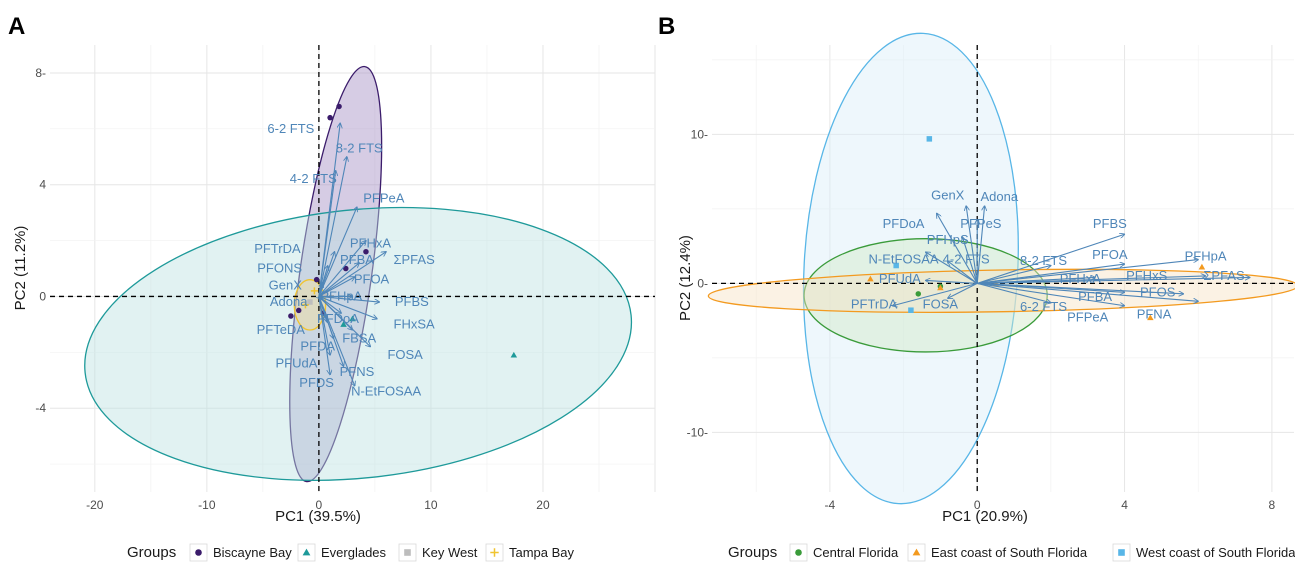  I want to click on y-axis-title-b: PC2 (12.4%), so click(685, 278).